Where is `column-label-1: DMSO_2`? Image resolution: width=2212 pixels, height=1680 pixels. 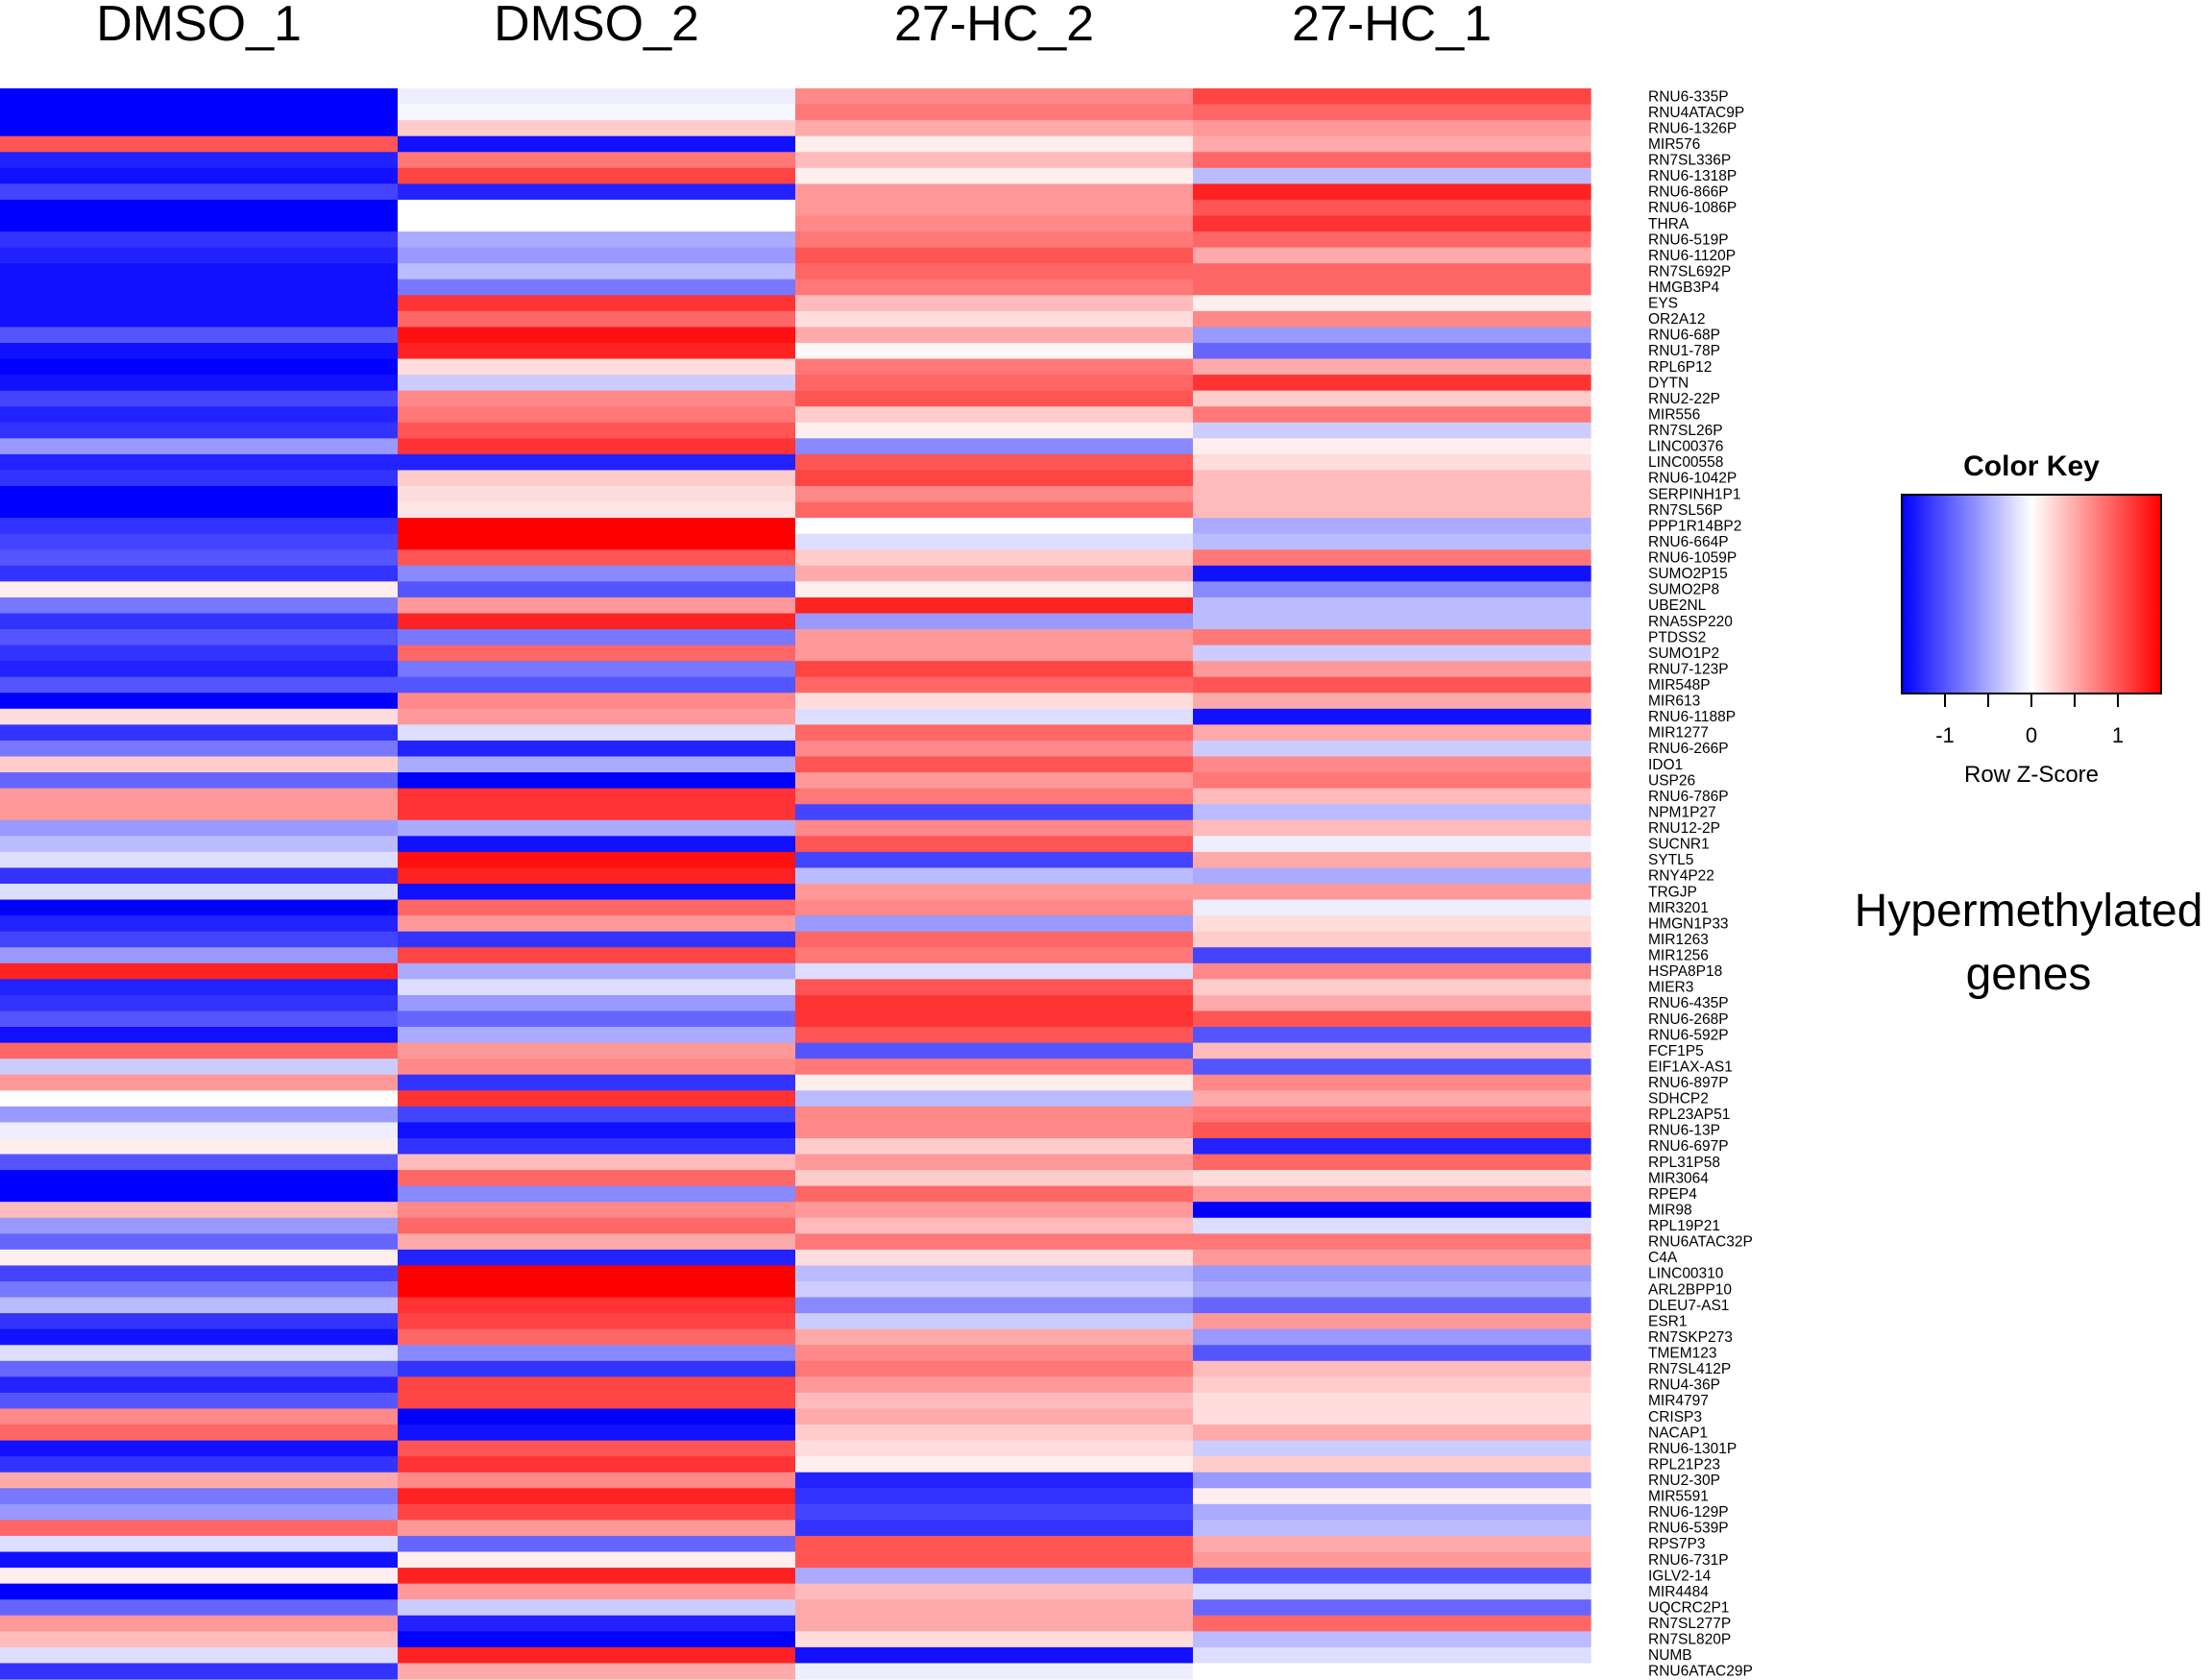
column-label-1: DMSO_2 is located at coordinates (596, 26).